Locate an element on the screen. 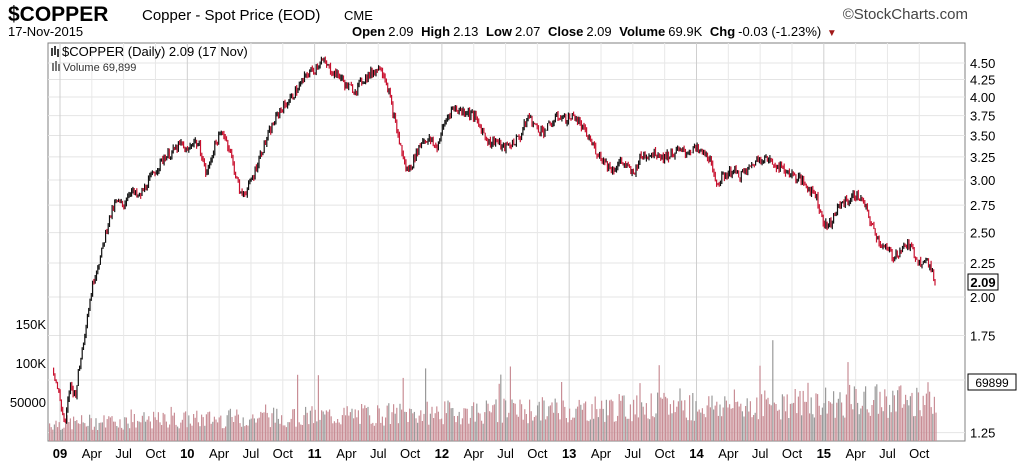 The width and height of the screenshot is (1024, 465). volume-axis: 150K 100K 50000 is located at coordinates (28, 363).